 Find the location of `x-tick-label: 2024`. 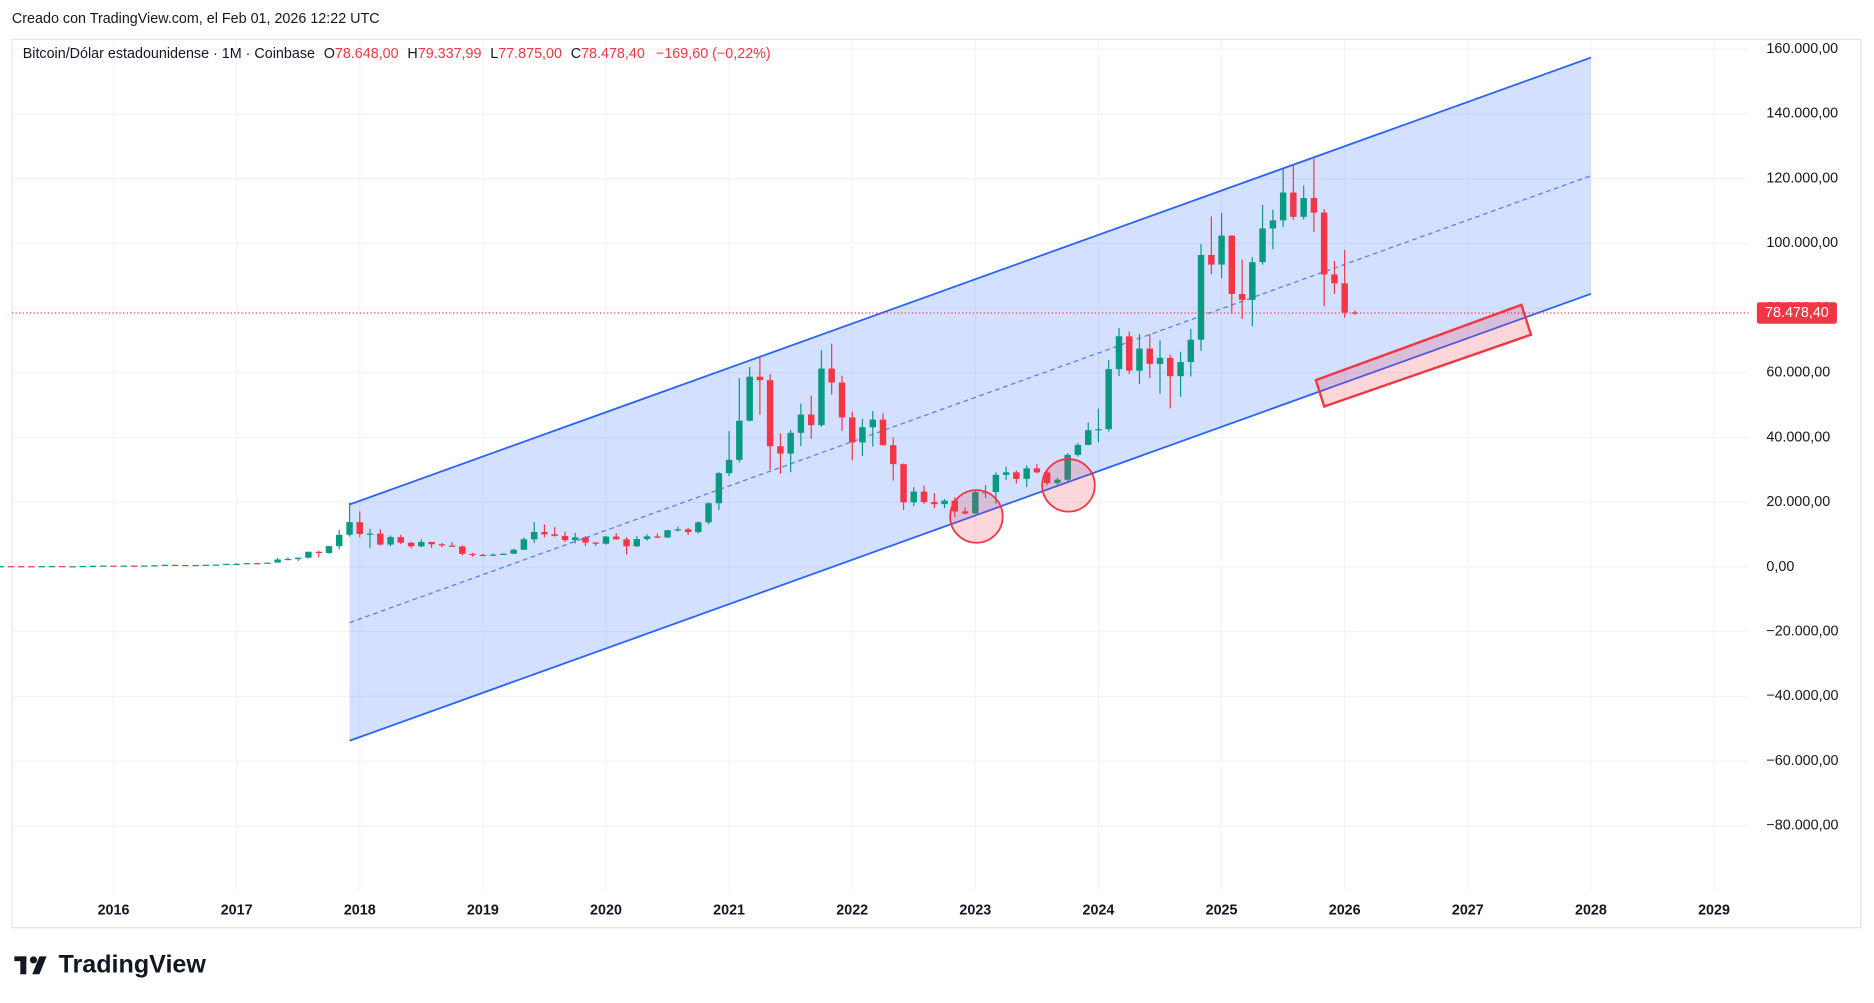

x-tick-label: 2024 is located at coordinates (1099, 911).